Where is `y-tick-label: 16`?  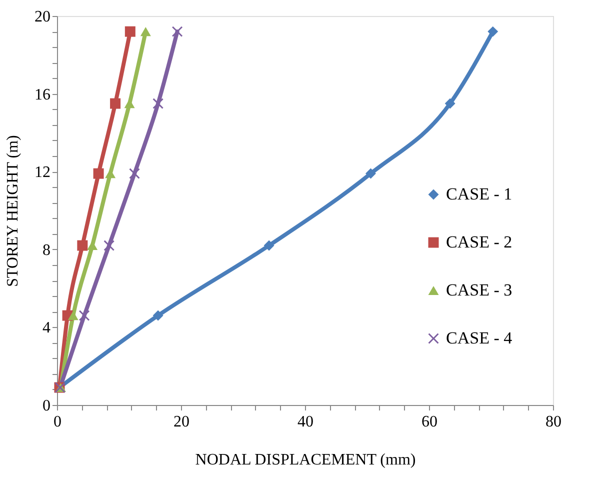
y-tick-label: 16 is located at coordinates (42, 95).